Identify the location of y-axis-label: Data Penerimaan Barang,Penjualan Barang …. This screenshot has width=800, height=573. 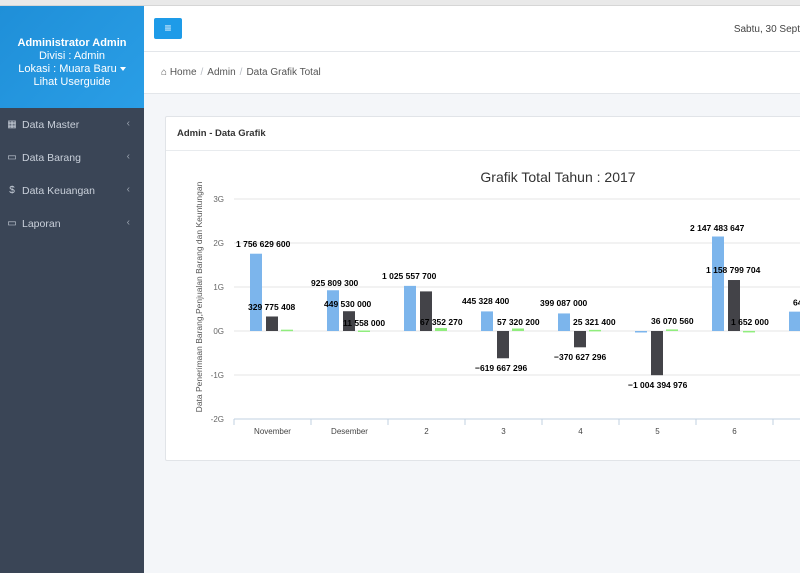
(199, 296).